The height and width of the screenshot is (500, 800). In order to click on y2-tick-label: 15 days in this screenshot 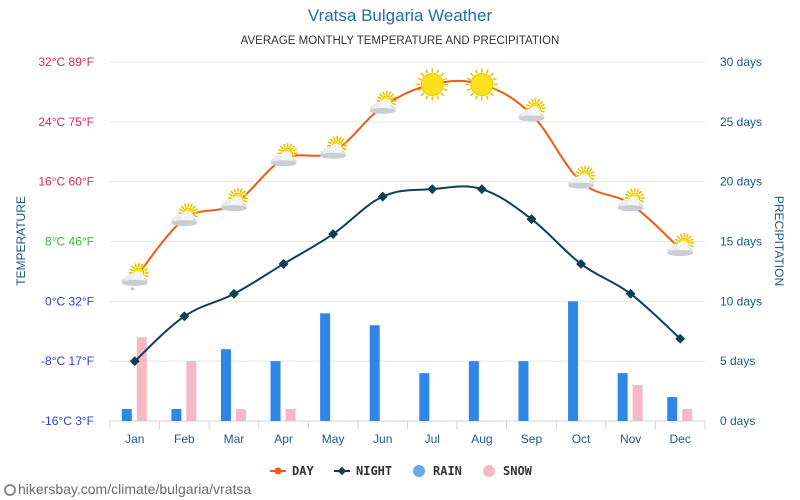, I will do `click(741, 242)`.